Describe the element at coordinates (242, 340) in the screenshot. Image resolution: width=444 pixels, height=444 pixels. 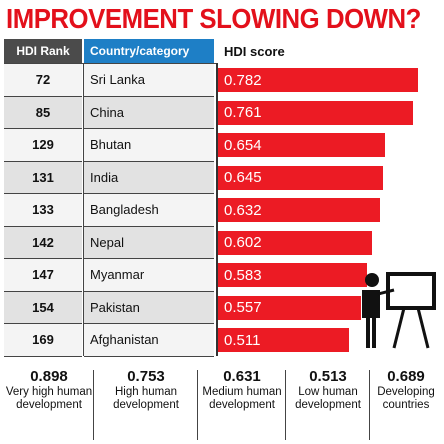
I see `bar-value-label: 0.511` at that location.